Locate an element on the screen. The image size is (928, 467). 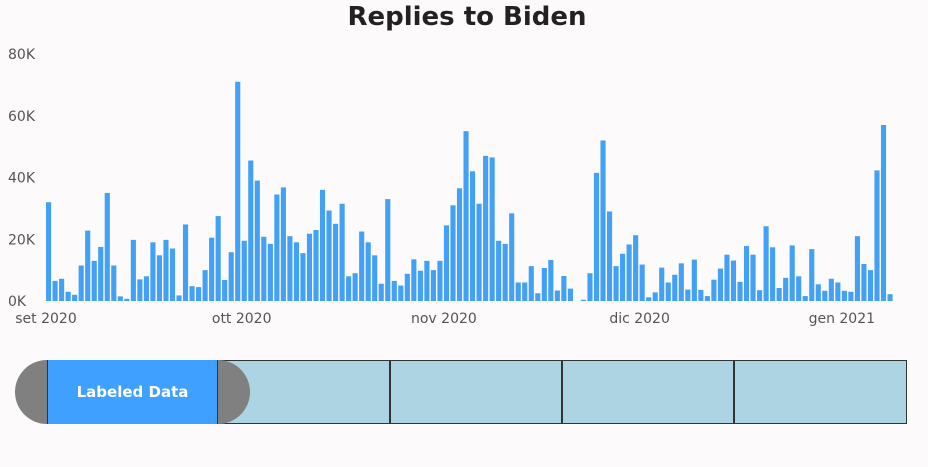
x-axis-ticks: set 2020 ott 2020 nov 2020 dic 2020 gen 2021 is located at coordinates (445, 319).